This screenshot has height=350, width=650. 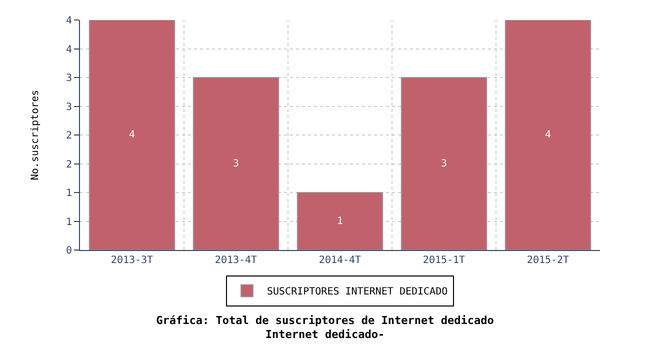 What do you see at coordinates (340, 260) in the screenshot?
I see `x-tick-label: 2014-4T` at bounding box center [340, 260].